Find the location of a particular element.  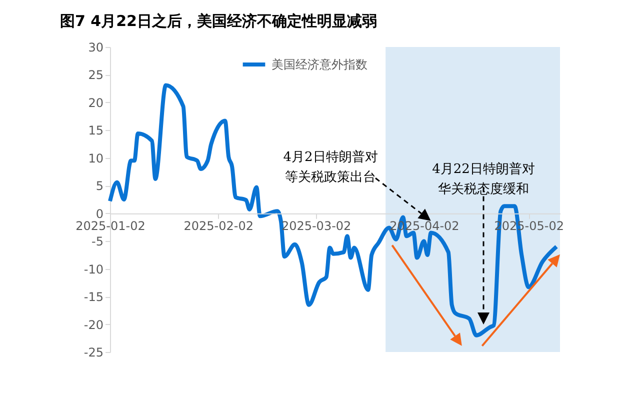

y-tick-label: 25 is located at coordinates (96, 75).